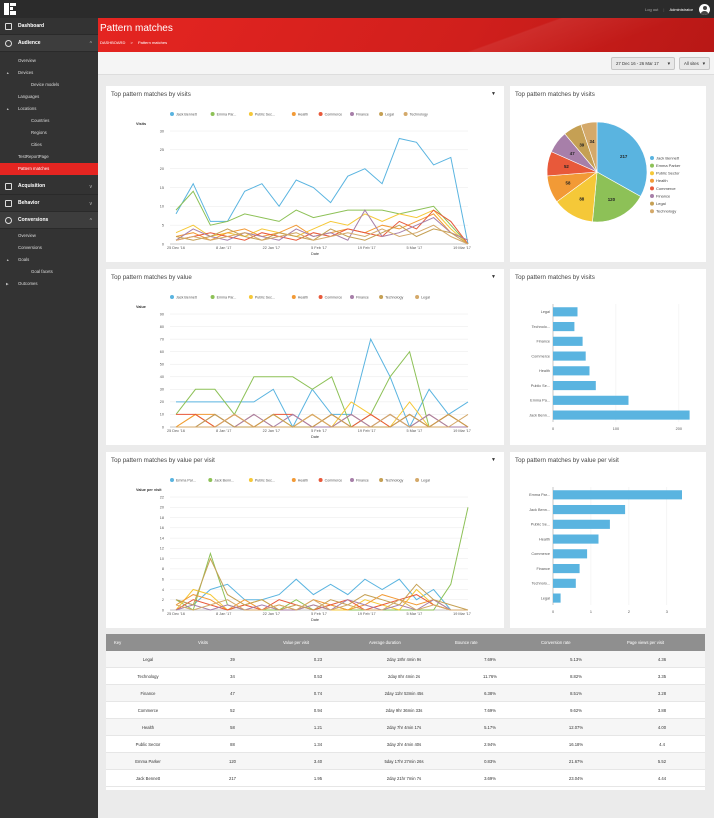 The width and height of the screenshot is (714, 818). Describe the element at coordinates (621, 415) in the screenshot. I see `bar-jack-benn` at that location.